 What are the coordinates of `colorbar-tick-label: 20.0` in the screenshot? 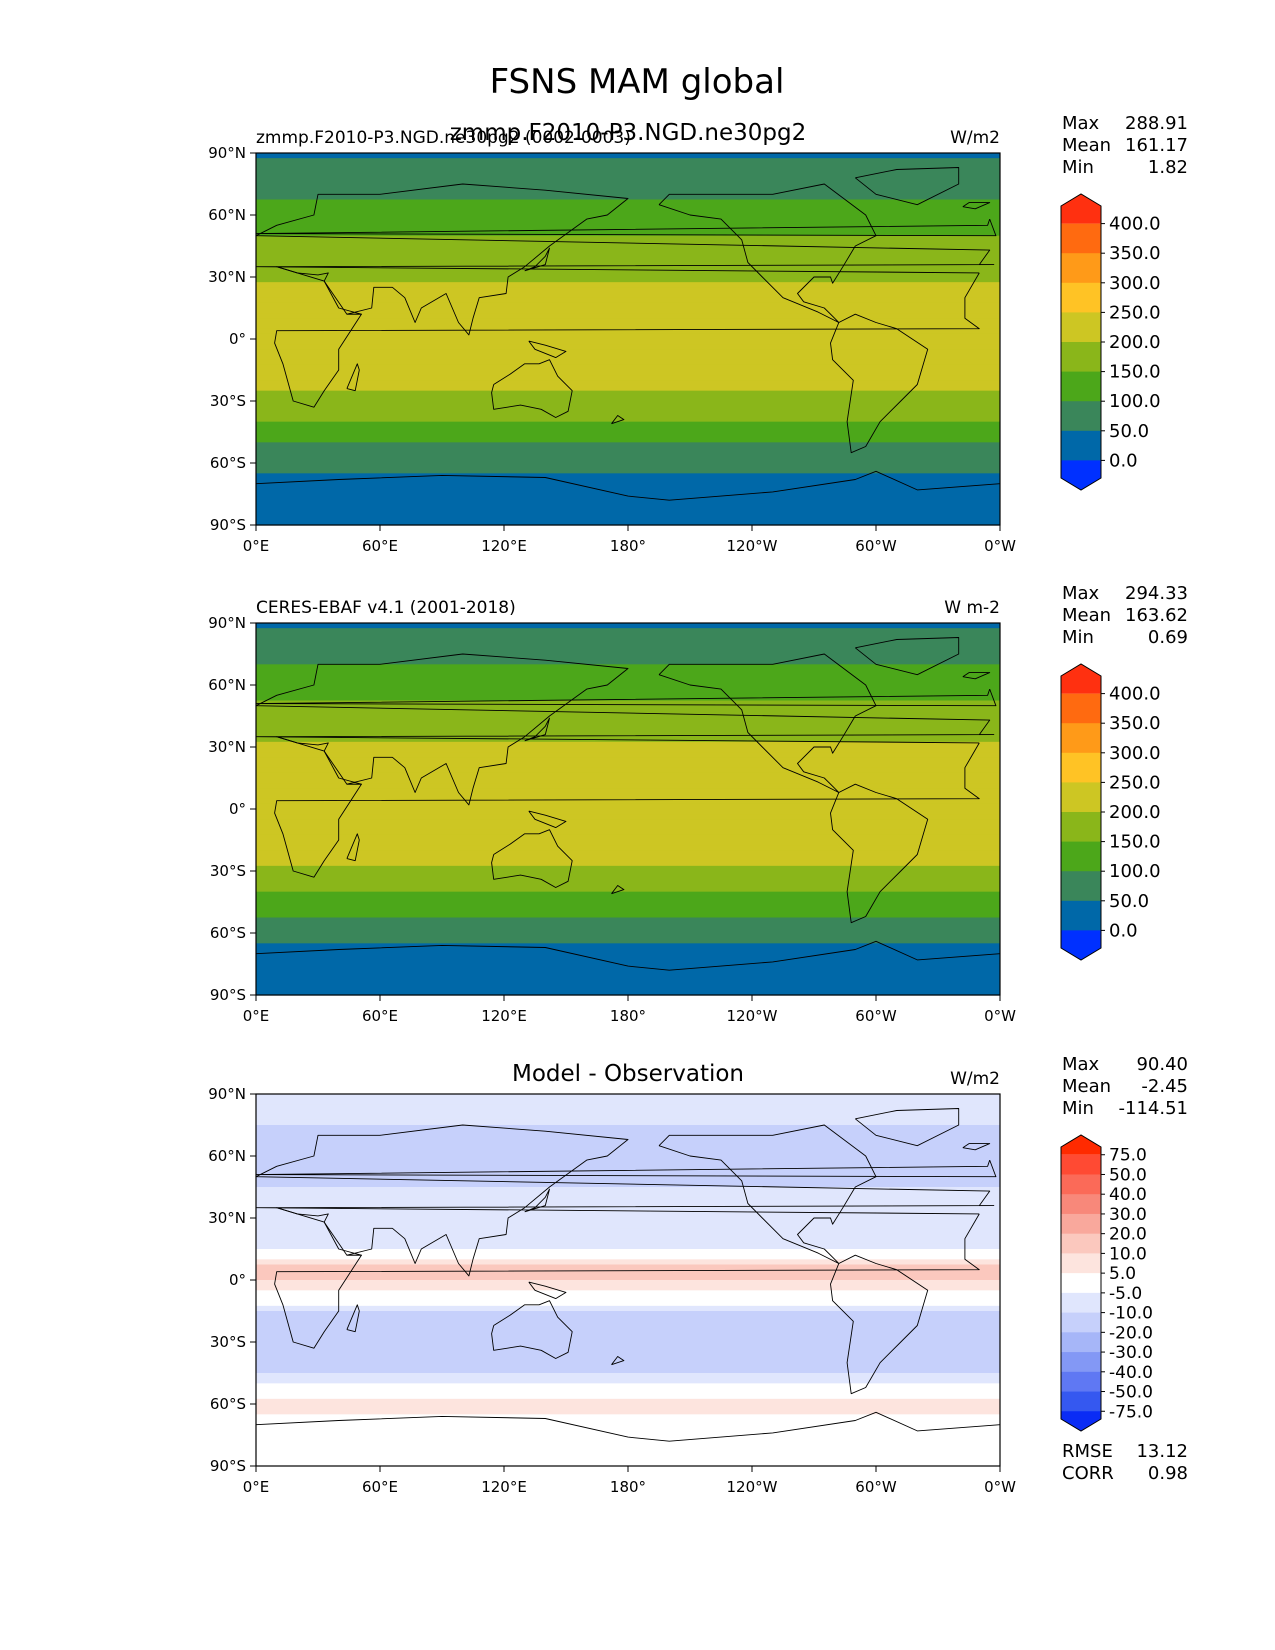 It's located at (1128, 1235).